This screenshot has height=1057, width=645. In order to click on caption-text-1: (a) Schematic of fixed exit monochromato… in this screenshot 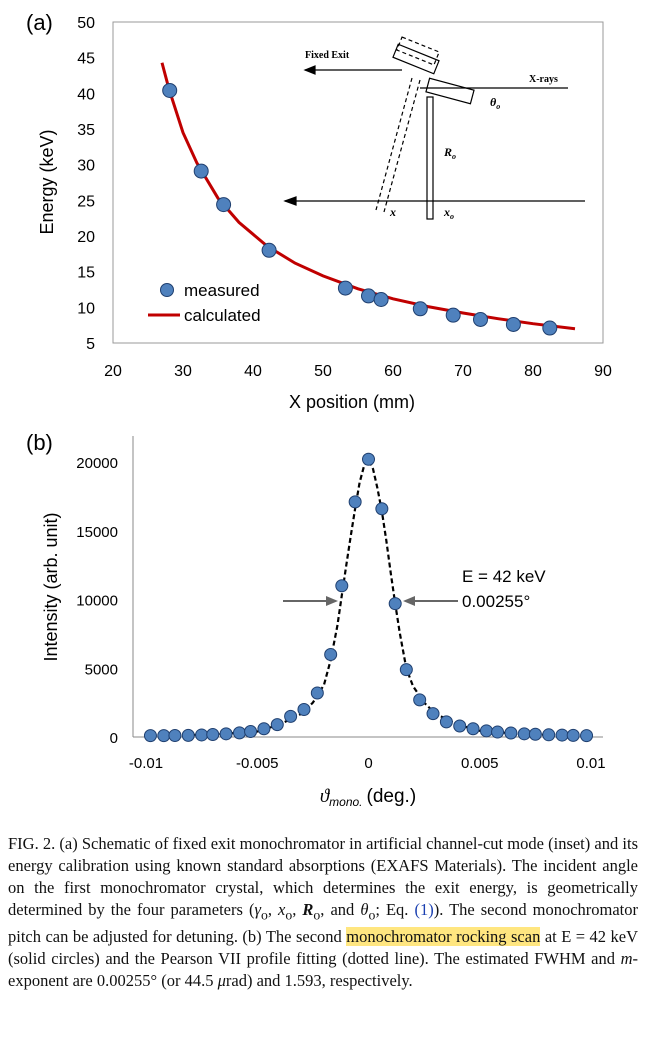, I will do `click(323, 876)`.